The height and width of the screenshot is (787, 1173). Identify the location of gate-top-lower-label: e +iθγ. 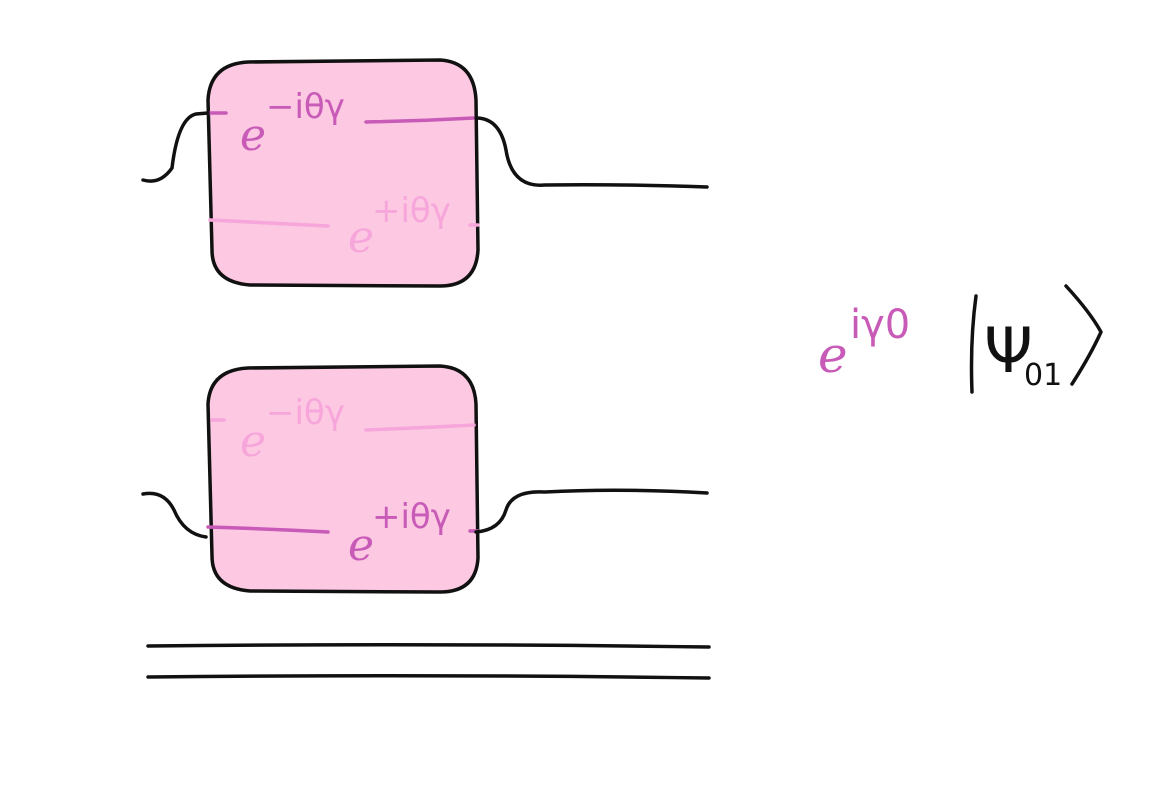
(399, 227).